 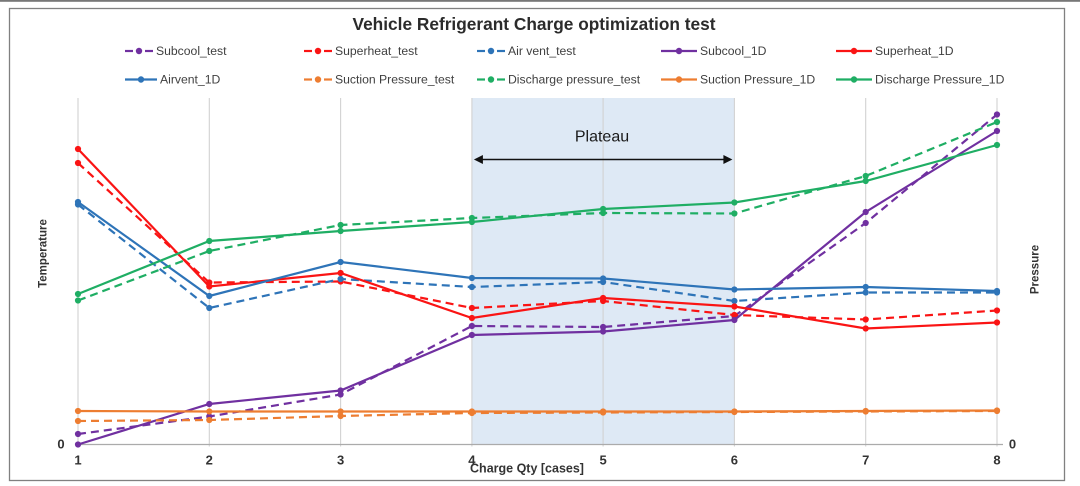 I want to click on svg-text: Discharge pressure_test, so click(x=574, y=80).